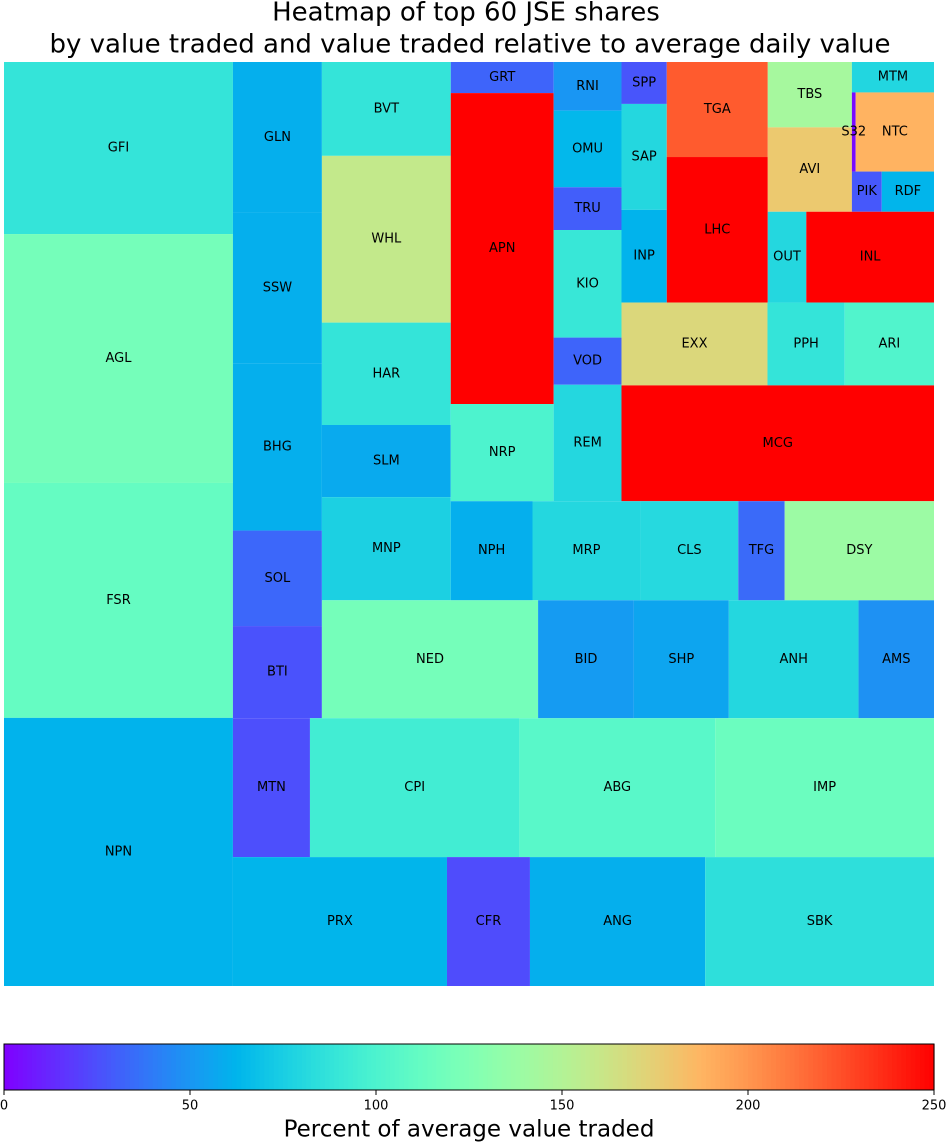  What do you see at coordinates (895, 132) in the screenshot?
I see `cell-label: NTC` at bounding box center [895, 132].